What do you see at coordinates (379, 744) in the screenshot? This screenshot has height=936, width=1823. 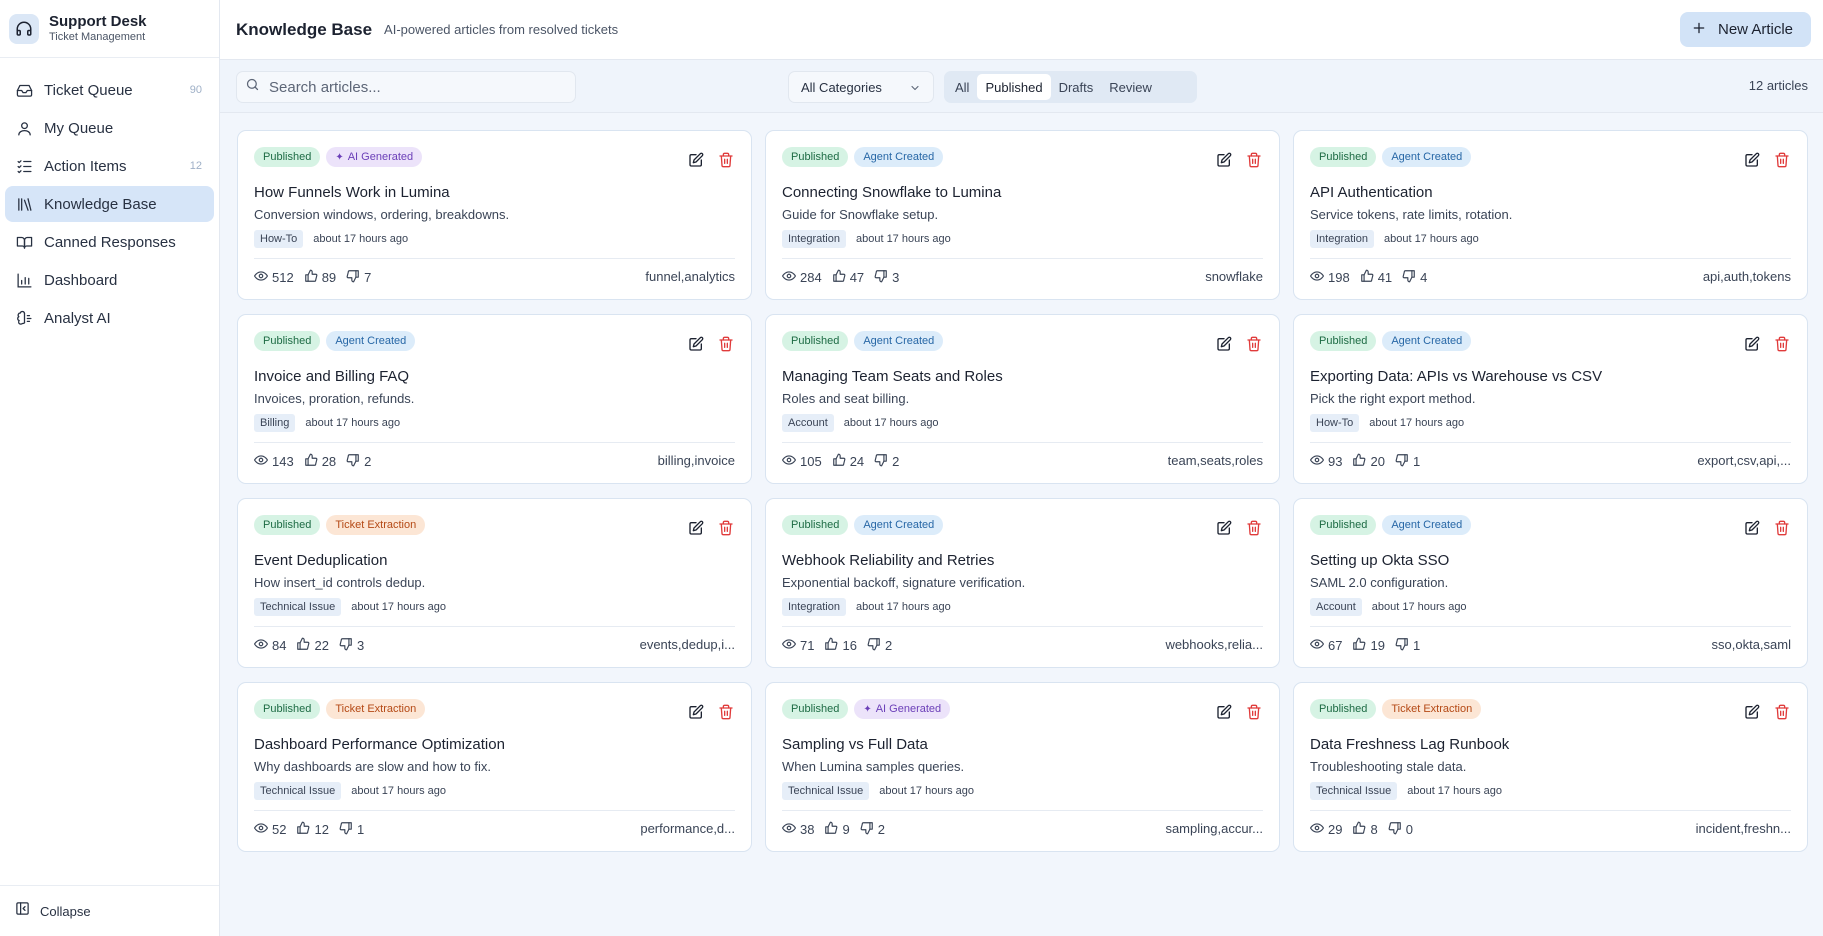 I see `article-title: Dashboard Performance Optimization` at bounding box center [379, 744].